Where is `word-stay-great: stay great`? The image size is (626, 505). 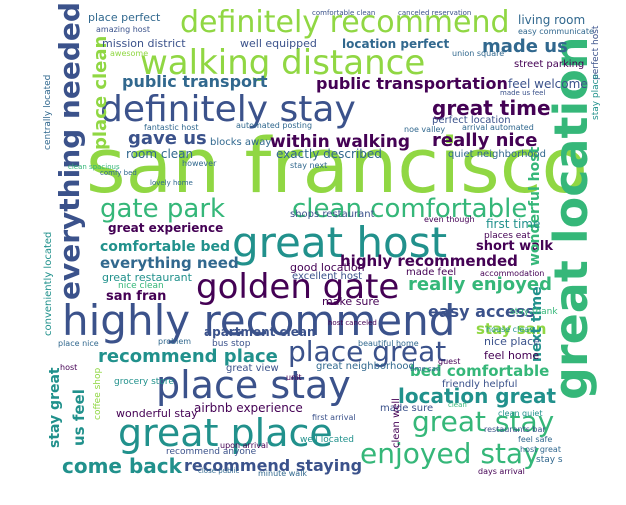 word-stay-great: stay great is located at coordinates (55, 407).